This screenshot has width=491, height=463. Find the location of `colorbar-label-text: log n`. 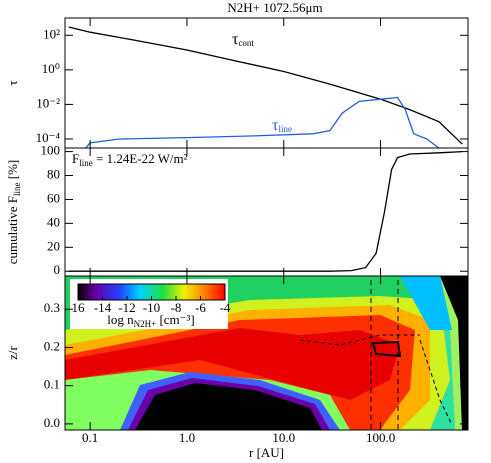

colorbar-label-text: log n is located at coordinates (120, 319).